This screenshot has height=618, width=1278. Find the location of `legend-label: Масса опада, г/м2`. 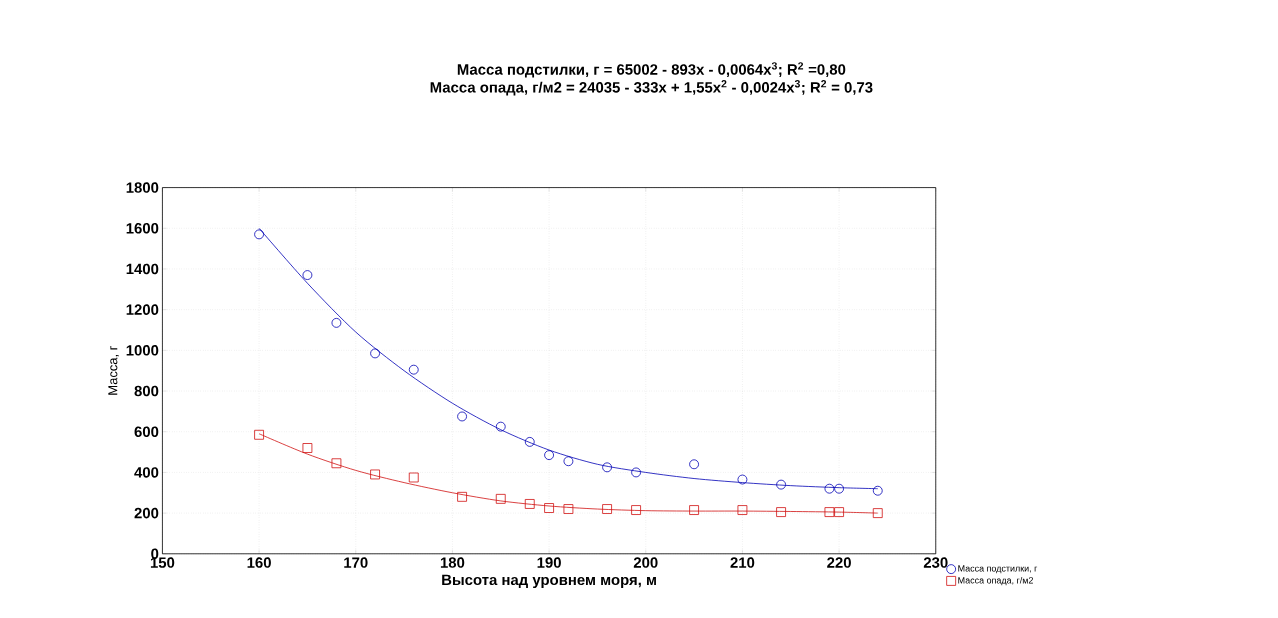

legend-label: Масса опада, г/м2 is located at coordinates (995, 581).